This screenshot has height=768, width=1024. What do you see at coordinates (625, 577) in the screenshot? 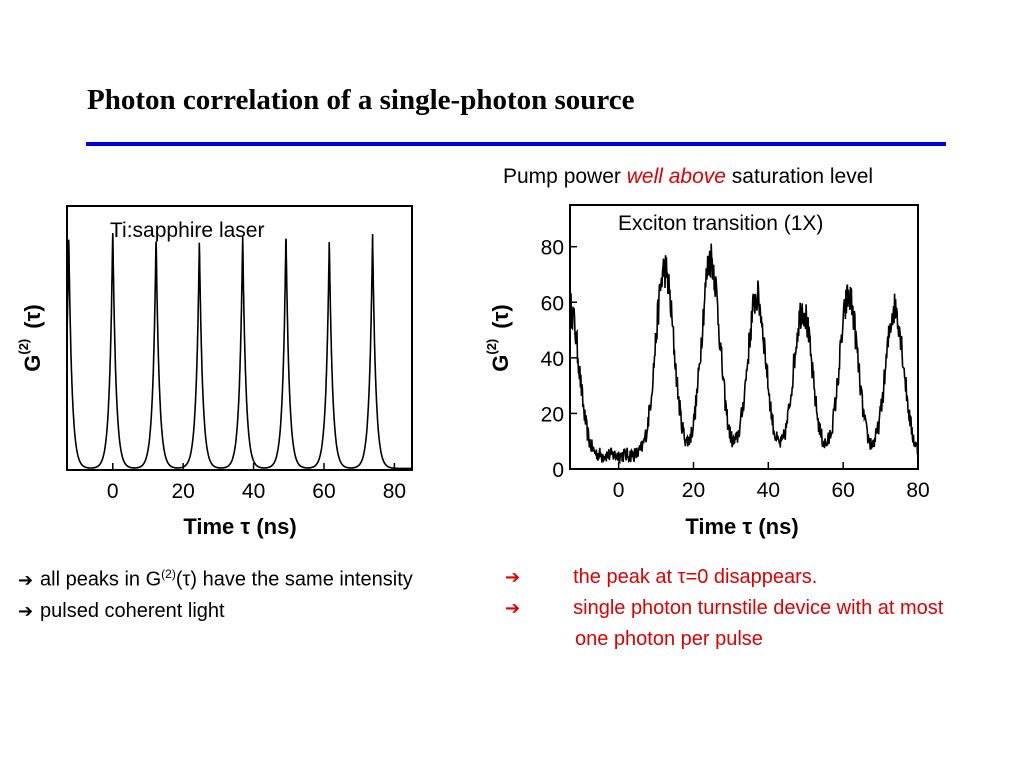
I see `note-text: the peak at` at bounding box center [625, 577].